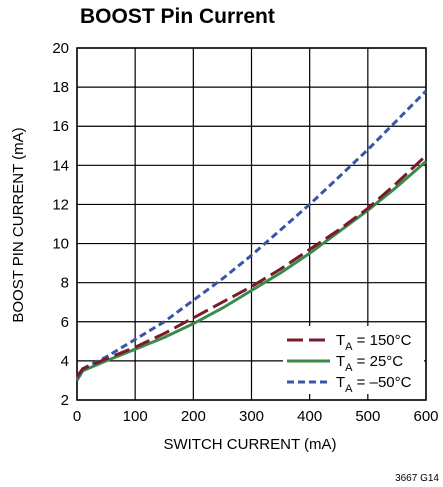 Image resolution: width=443 pixels, height=487 pixels. What do you see at coordinates (425, 416) in the screenshot?
I see `x-tick-label: 600` at bounding box center [425, 416].